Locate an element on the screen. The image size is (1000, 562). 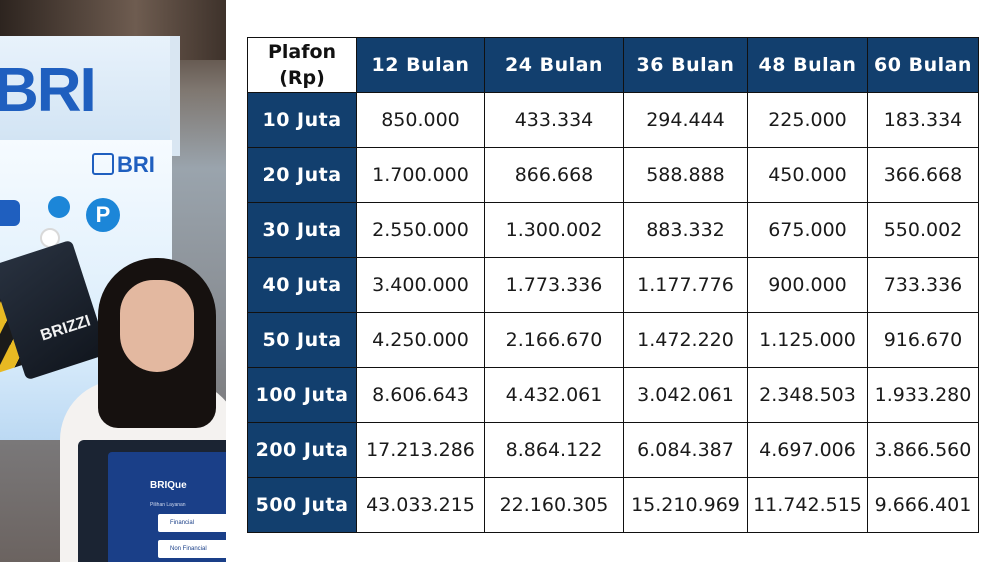
person-face is located at coordinates (157, 326).